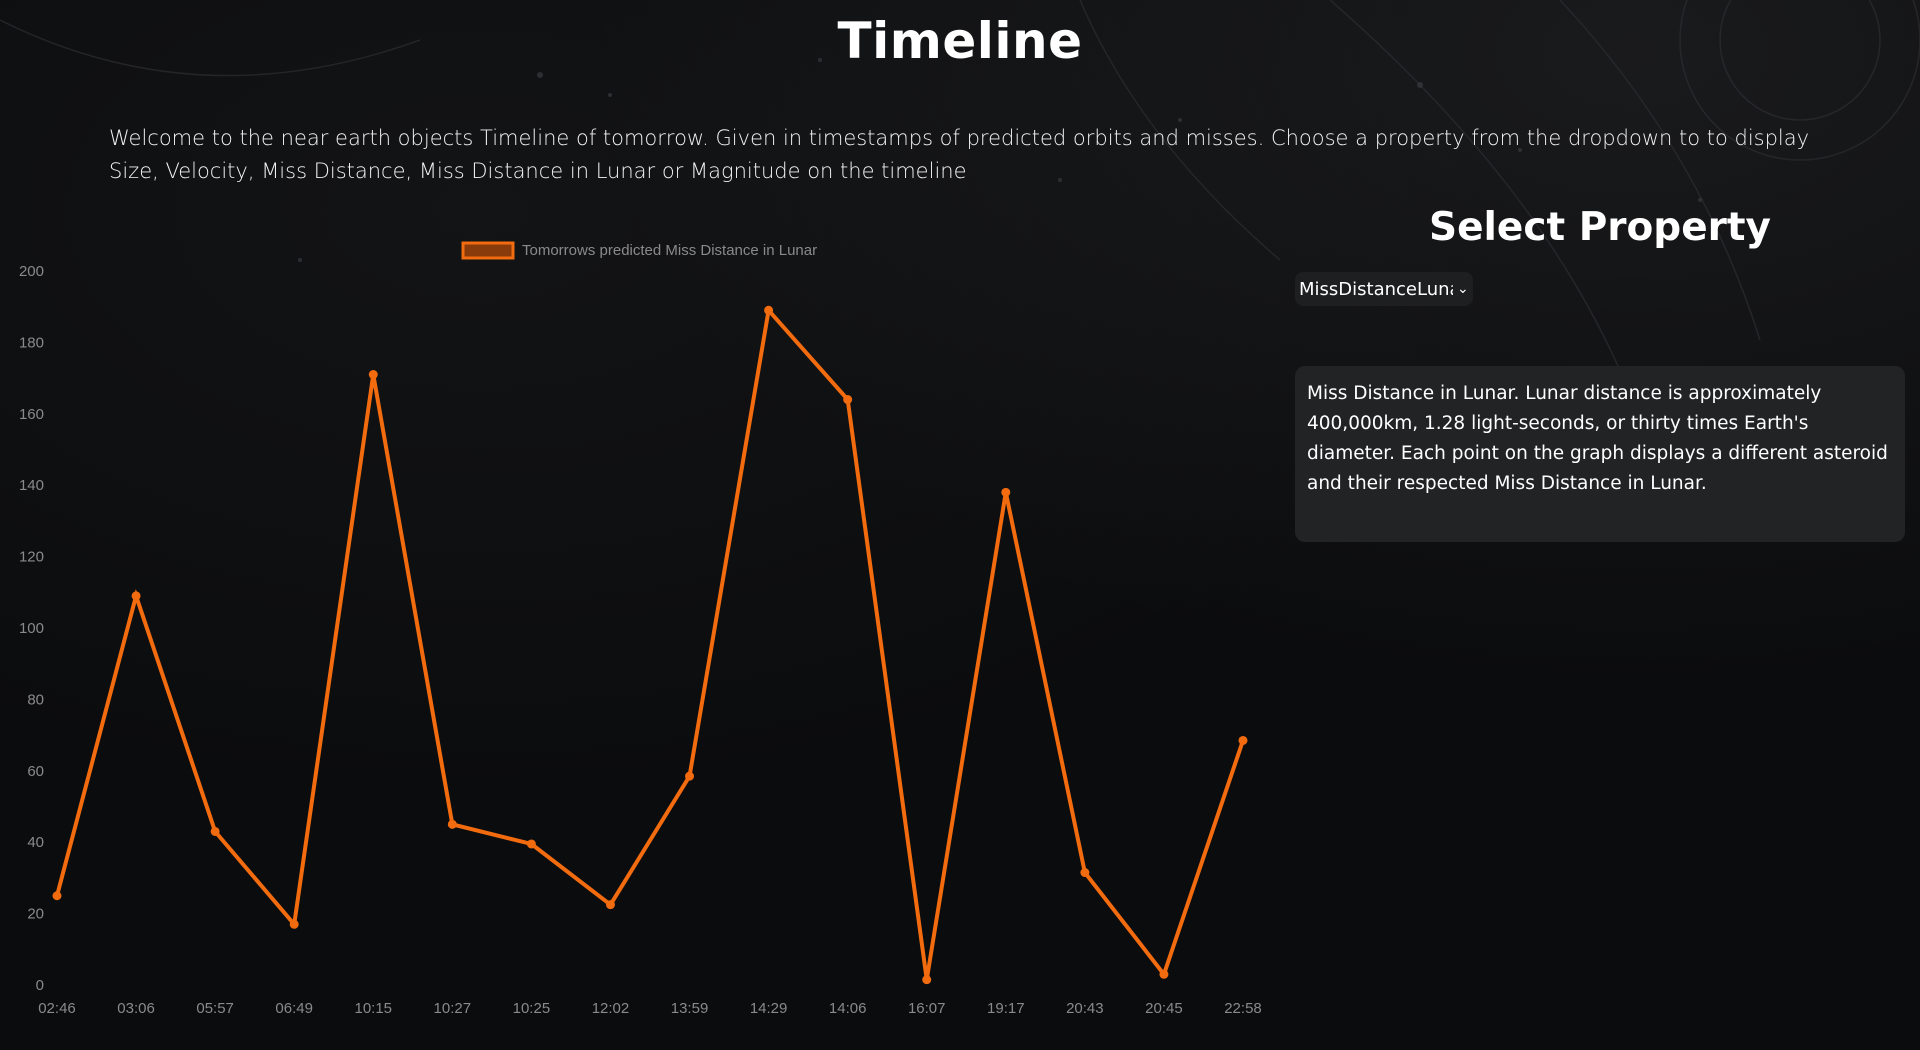 This screenshot has width=1920, height=1050. Describe the element at coordinates (960, 41) in the screenshot. I see `page-title: Timeline` at that location.